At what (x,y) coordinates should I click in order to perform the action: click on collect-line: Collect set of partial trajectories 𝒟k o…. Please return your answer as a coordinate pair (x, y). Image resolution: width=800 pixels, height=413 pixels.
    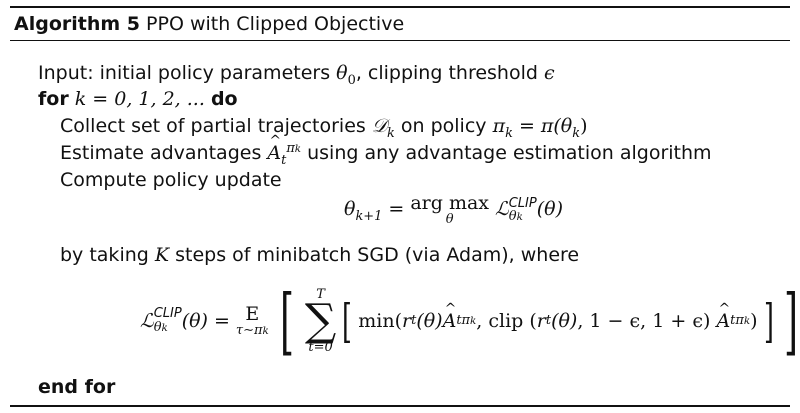
    Looking at the image, I should click on (324, 128).